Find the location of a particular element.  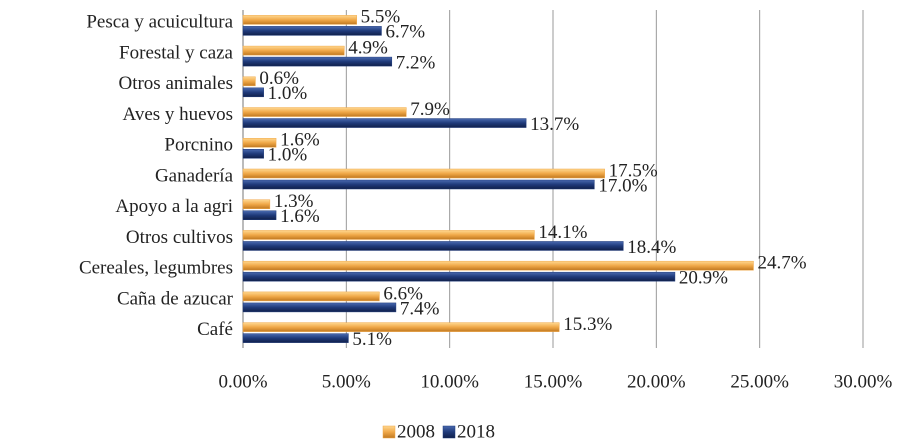

data-label: 17.0% is located at coordinates (622, 185).